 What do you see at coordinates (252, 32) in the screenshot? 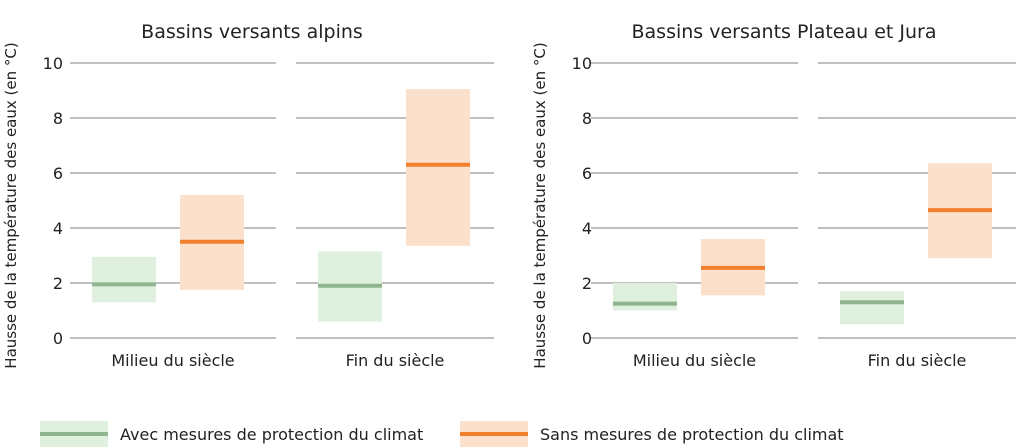
I see `chart-title: Bassins versants alpins` at bounding box center [252, 32].